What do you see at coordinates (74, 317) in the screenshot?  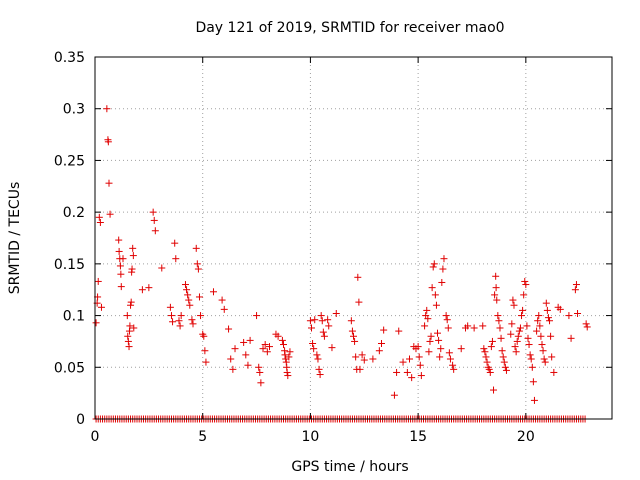 I see `y-tick-label: 0.1` at bounding box center [74, 317].